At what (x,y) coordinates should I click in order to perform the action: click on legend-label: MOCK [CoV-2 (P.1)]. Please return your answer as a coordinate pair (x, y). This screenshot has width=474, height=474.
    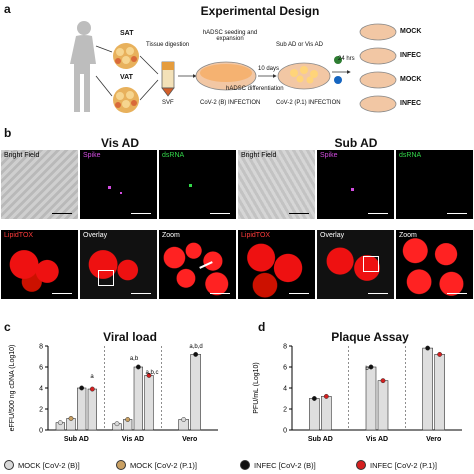
    Looking at the image, I should click on (163, 465).